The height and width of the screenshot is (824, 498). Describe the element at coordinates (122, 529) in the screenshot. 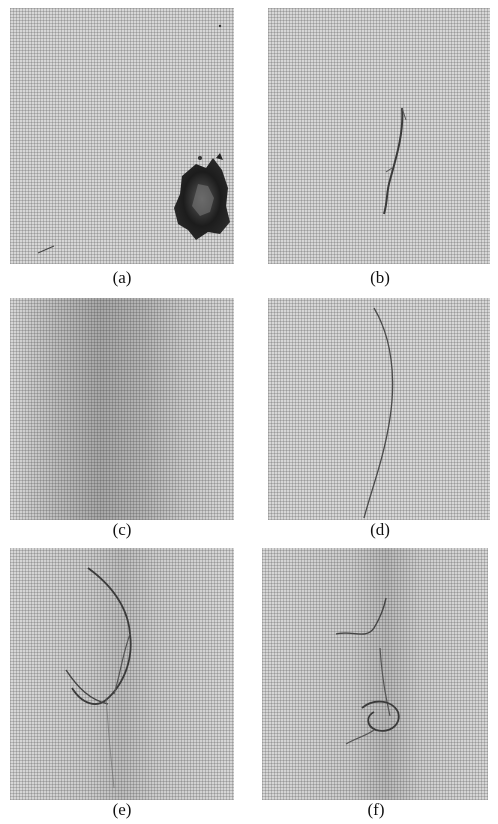

I see `caption-c: (c)` at that location.